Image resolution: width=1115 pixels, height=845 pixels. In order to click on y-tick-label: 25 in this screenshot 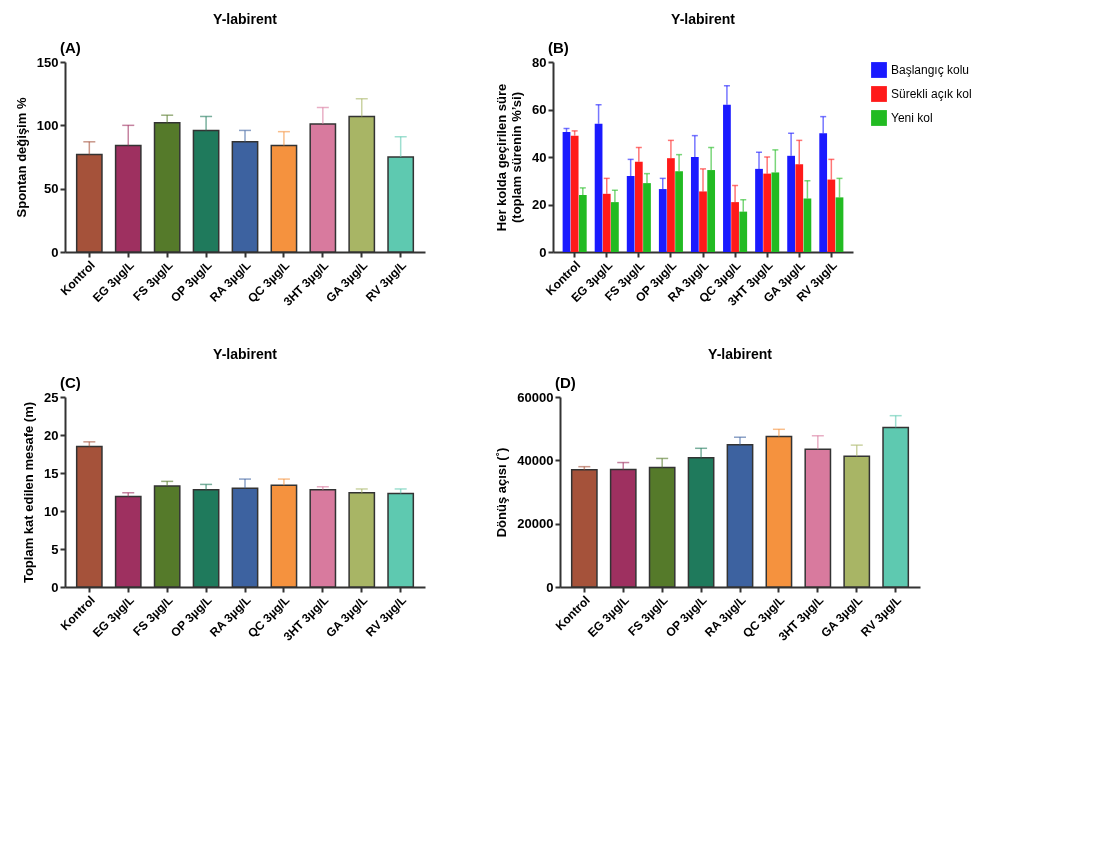, I will do `click(51, 397)`.